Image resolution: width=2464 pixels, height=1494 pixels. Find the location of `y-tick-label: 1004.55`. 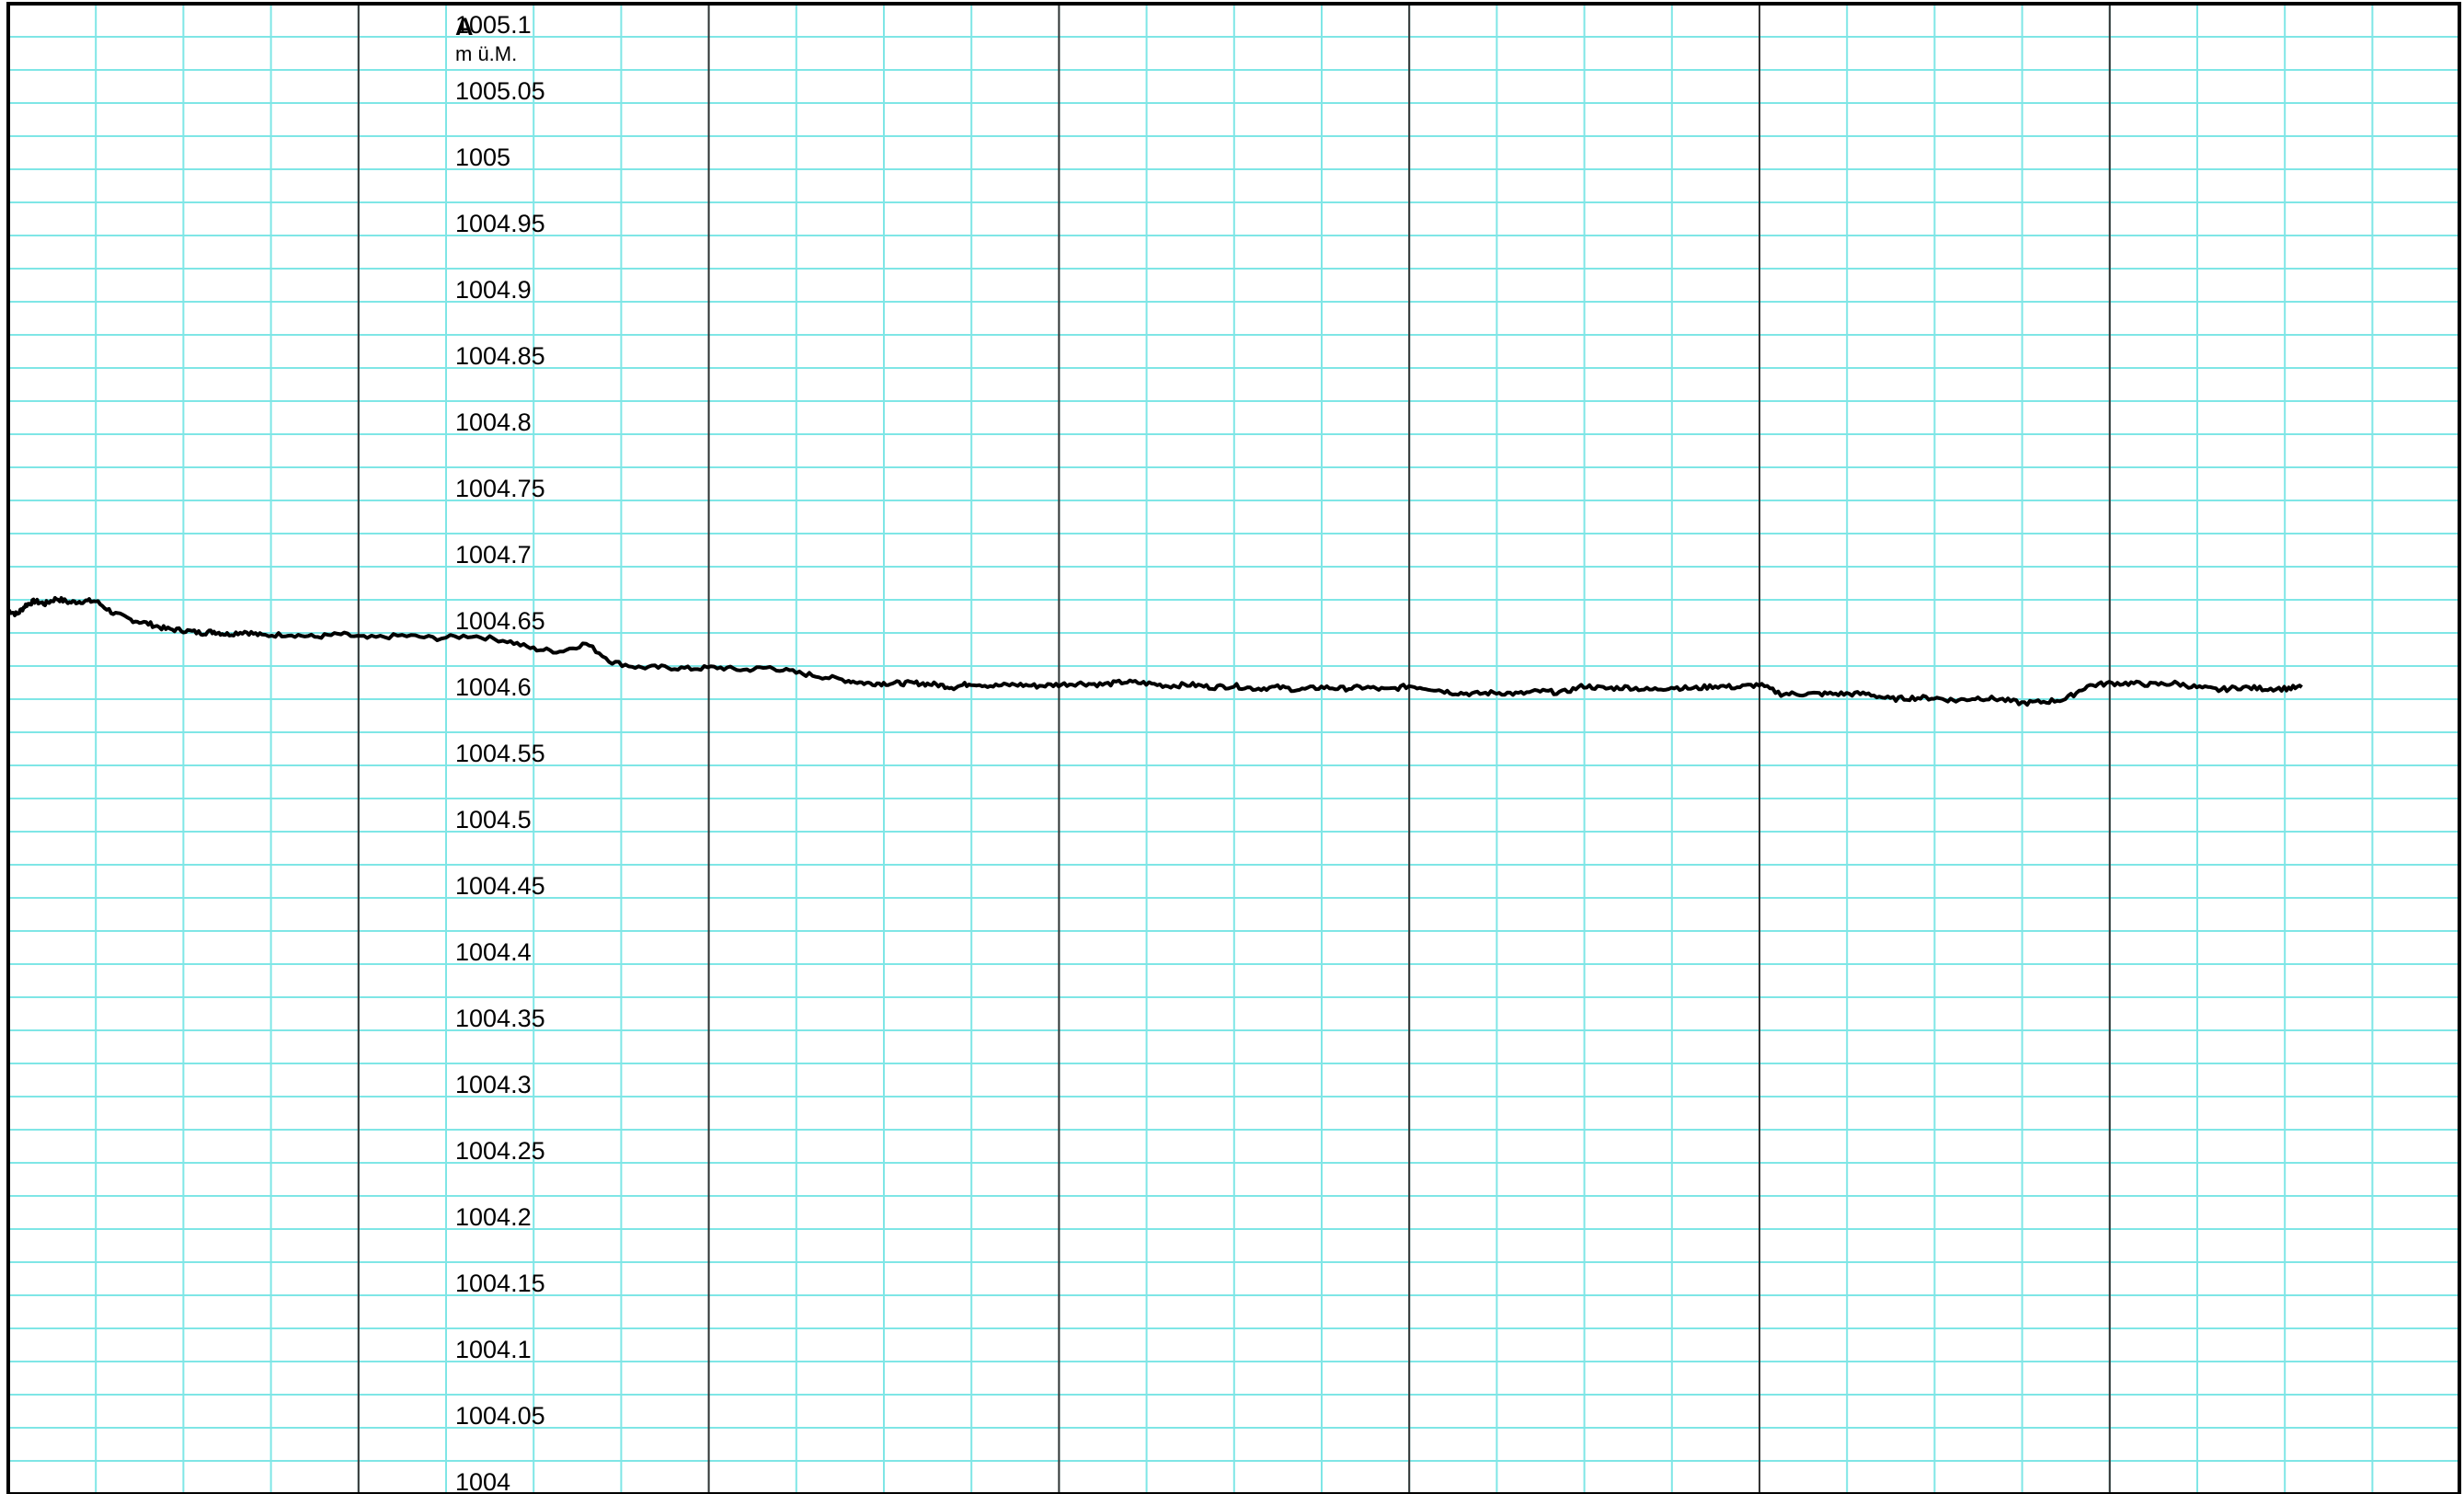

y-tick-label: 1004.55 is located at coordinates (500, 753).